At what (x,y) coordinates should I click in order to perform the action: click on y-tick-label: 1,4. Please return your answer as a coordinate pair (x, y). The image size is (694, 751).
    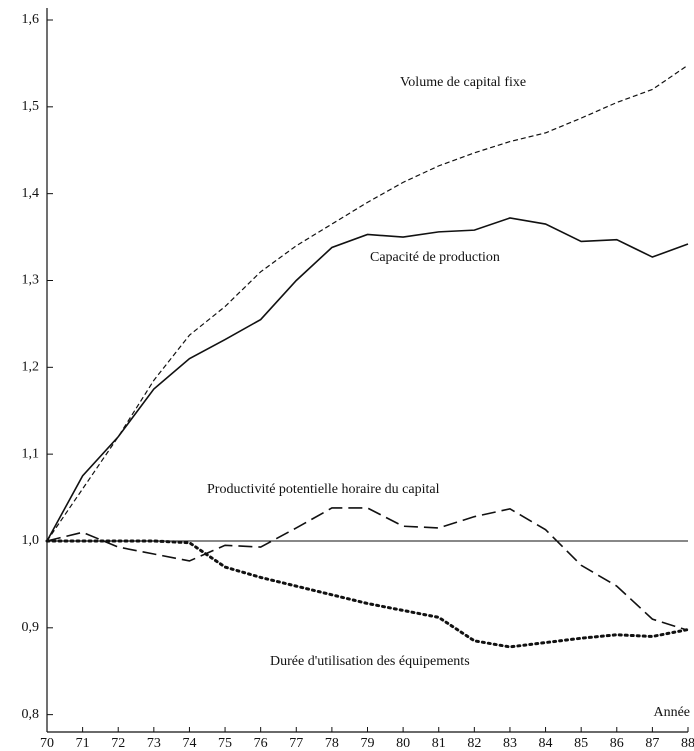
    Looking at the image, I should click on (31, 193).